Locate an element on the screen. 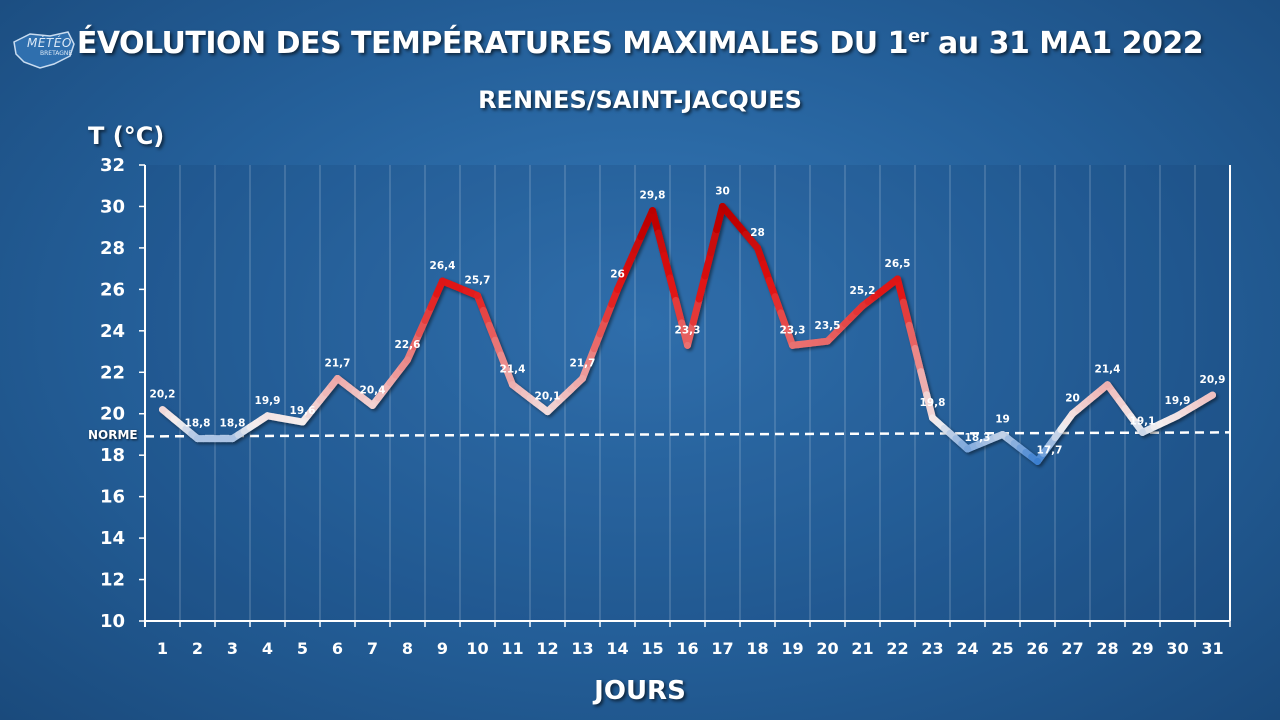 The height and width of the screenshot is (720, 1280). y-tick-label: 32 is located at coordinates (112, 165).